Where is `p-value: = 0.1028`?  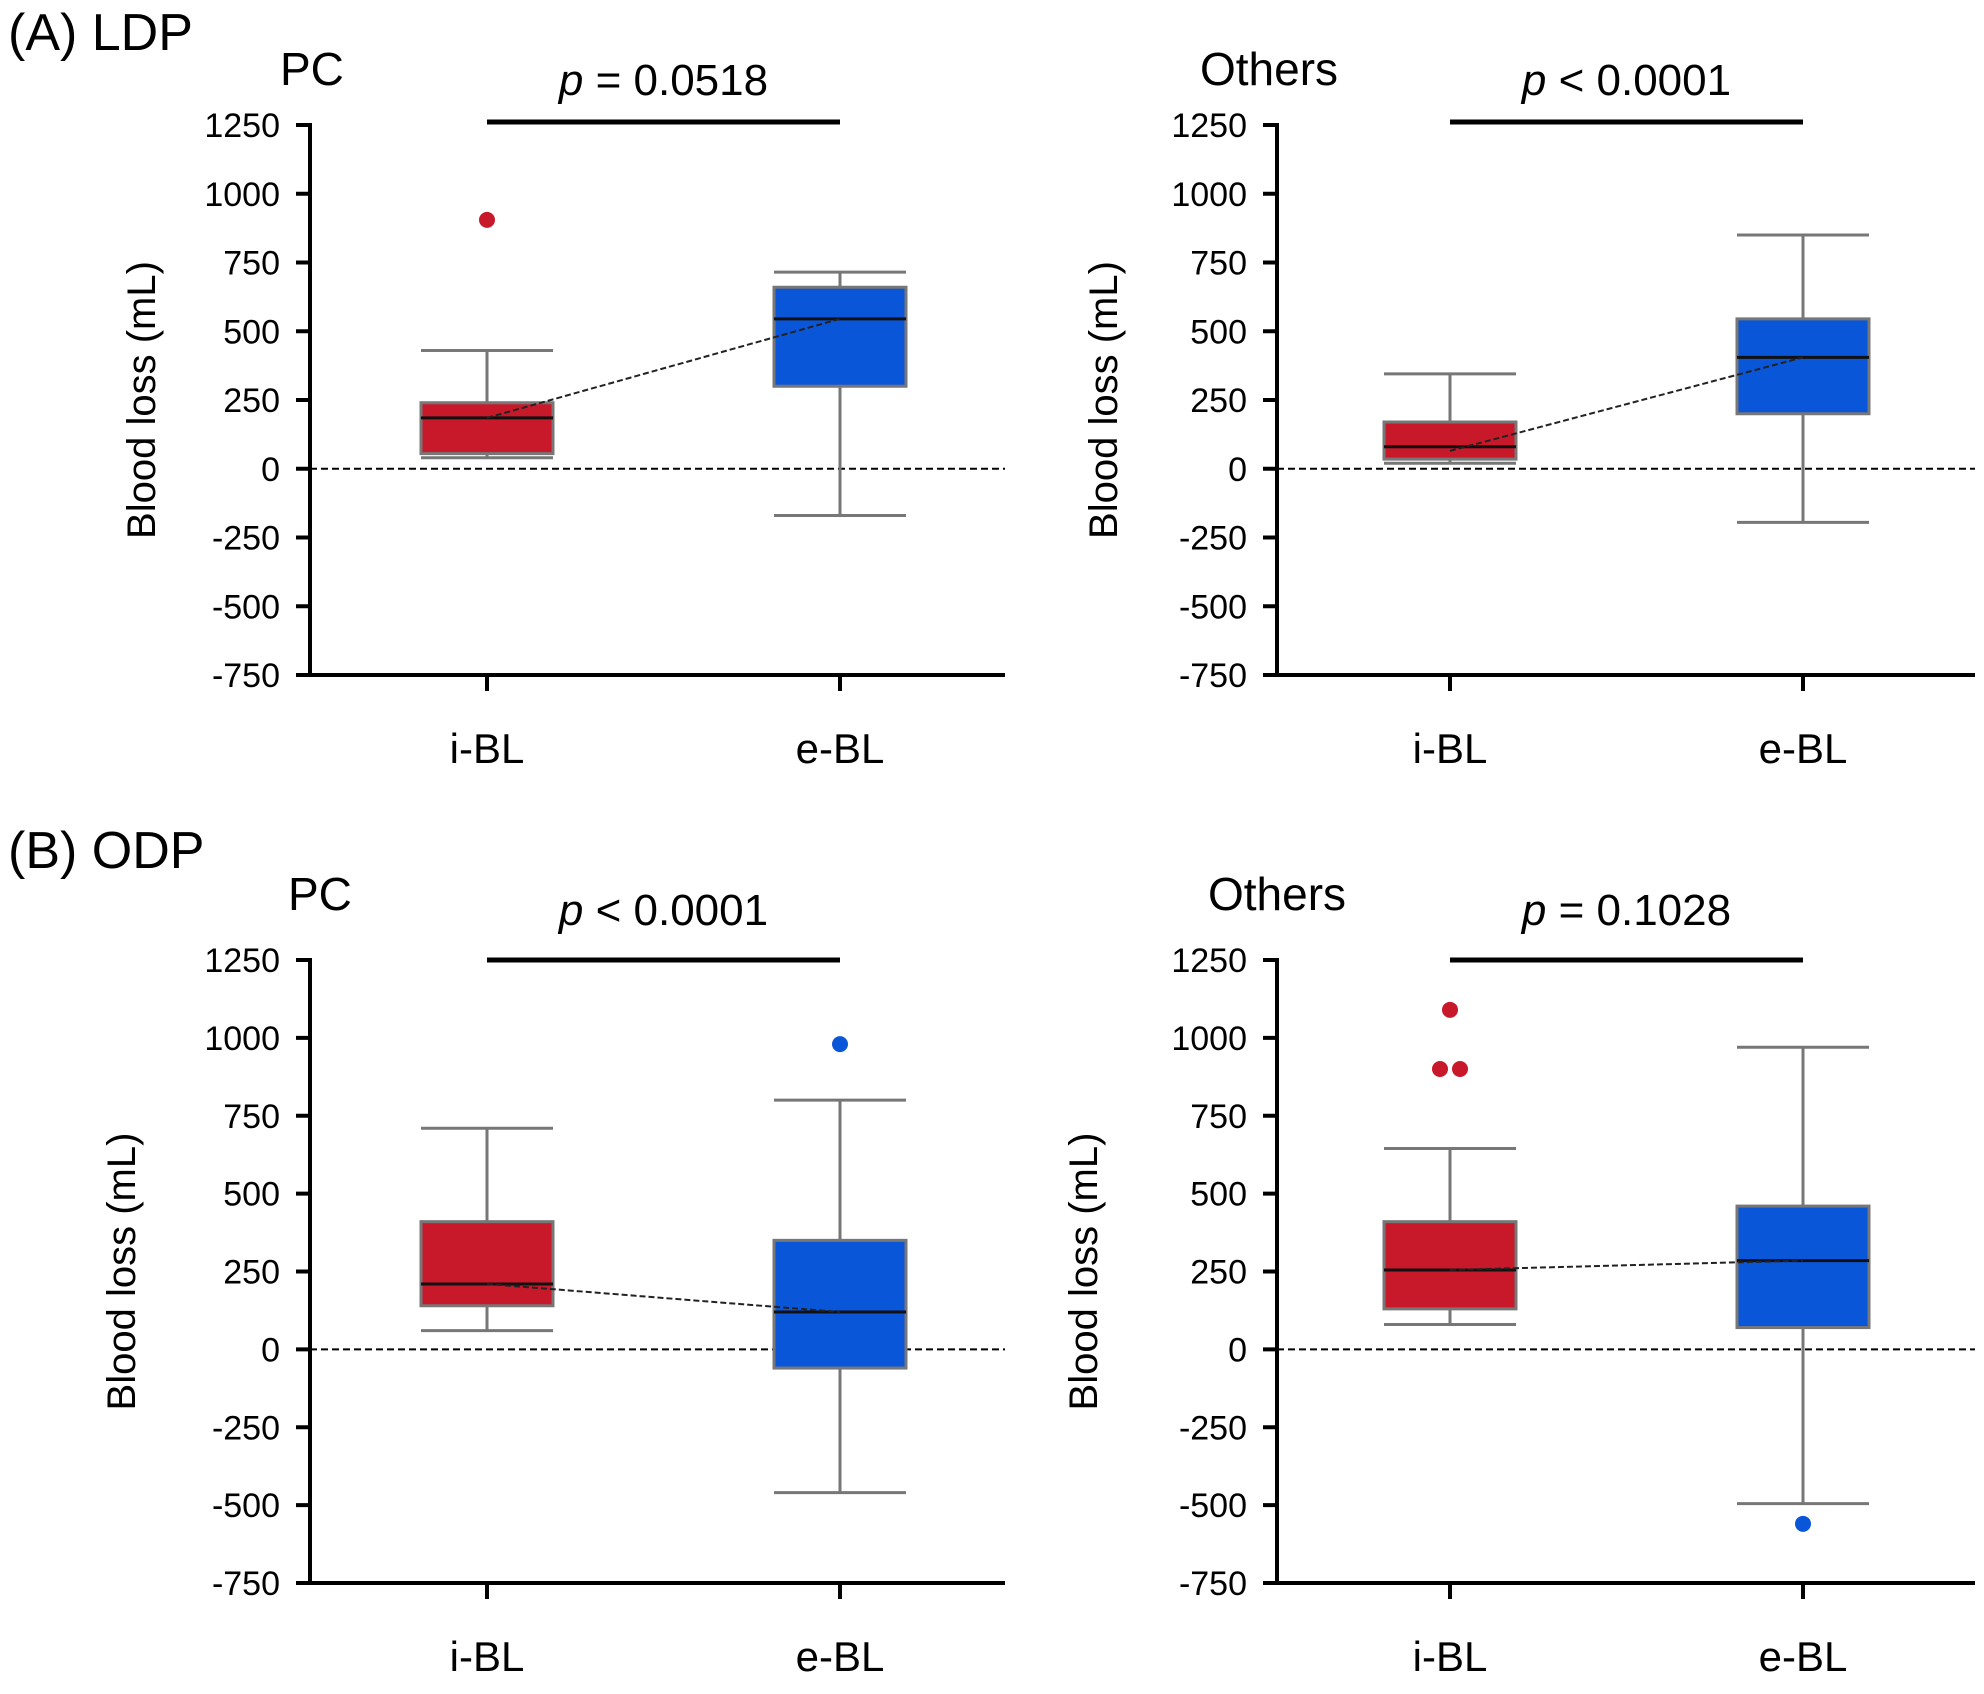 p-value: = 0.1028 is located at coordinates (1638, 910).